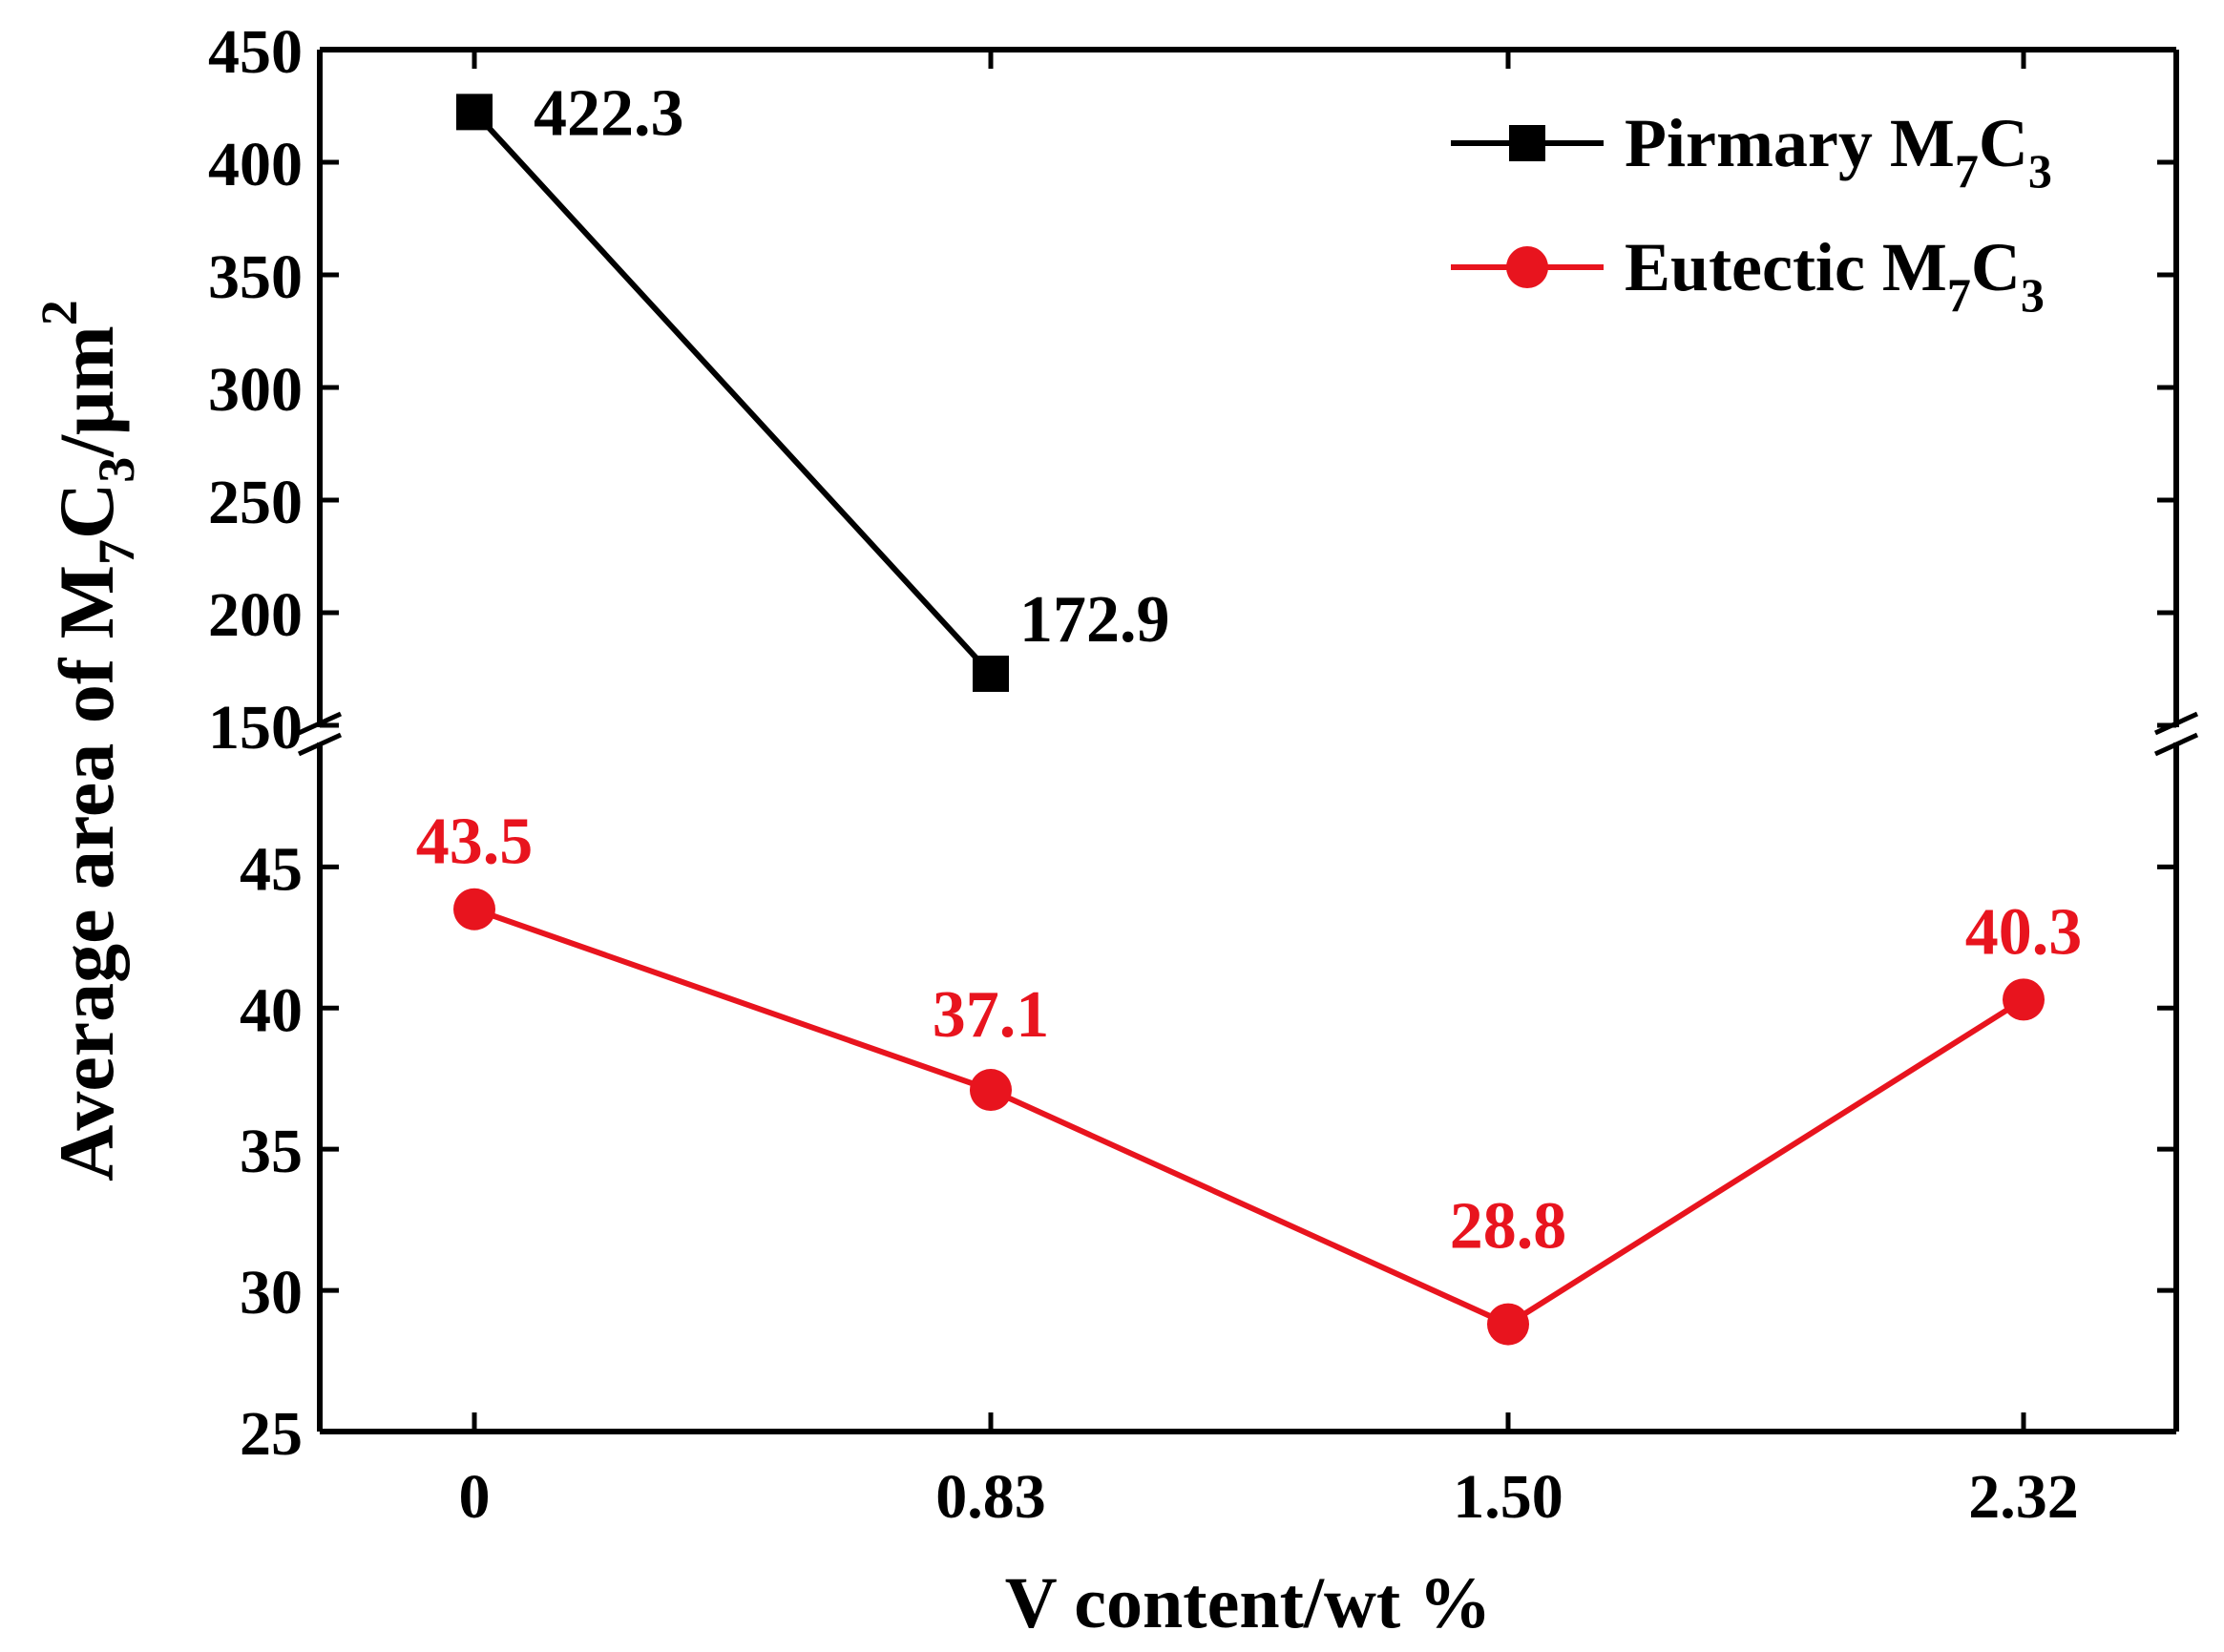 The image size is (2224, 1652). I want to click on y-tick-label: 200, so click(255, 615).